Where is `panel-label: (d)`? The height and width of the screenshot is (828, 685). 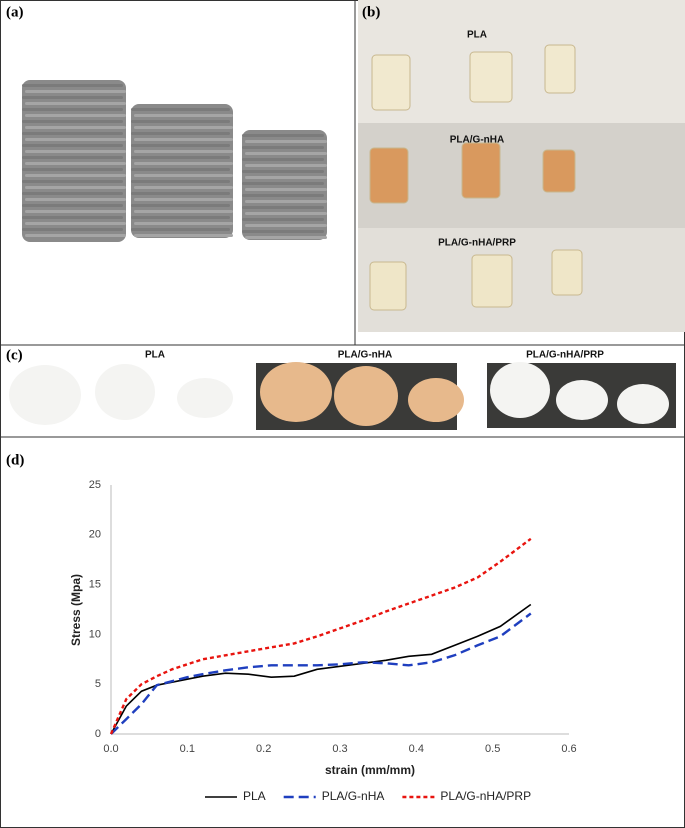
panel-label: (d) is located at coordinates (15, 460).